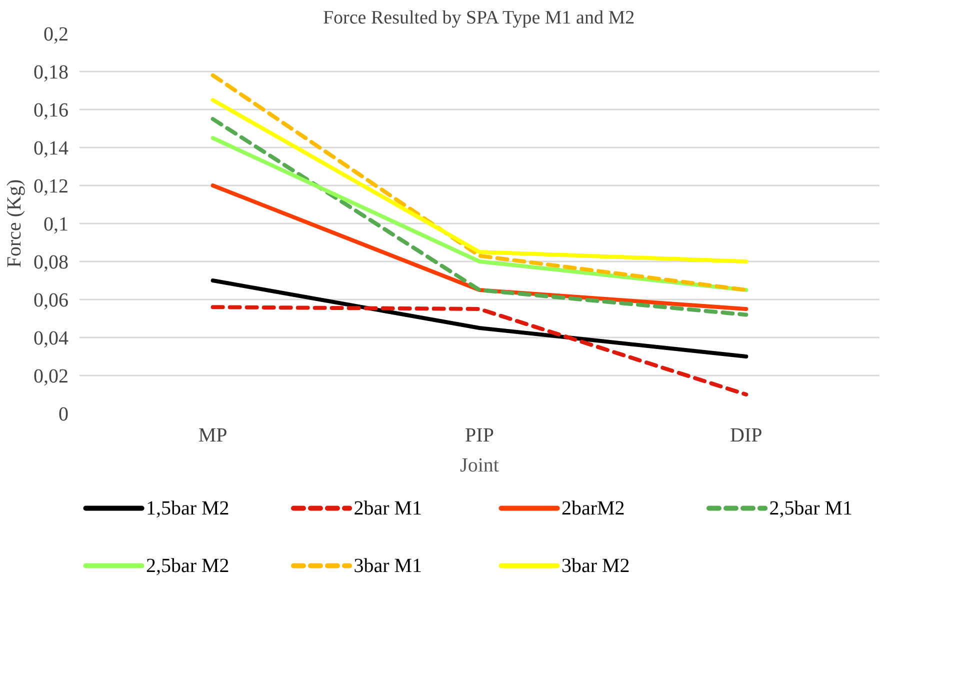  Describe the element at coordinates (56, 35) in the screenshot. I see `y-tick-label: 0,2` at that location.